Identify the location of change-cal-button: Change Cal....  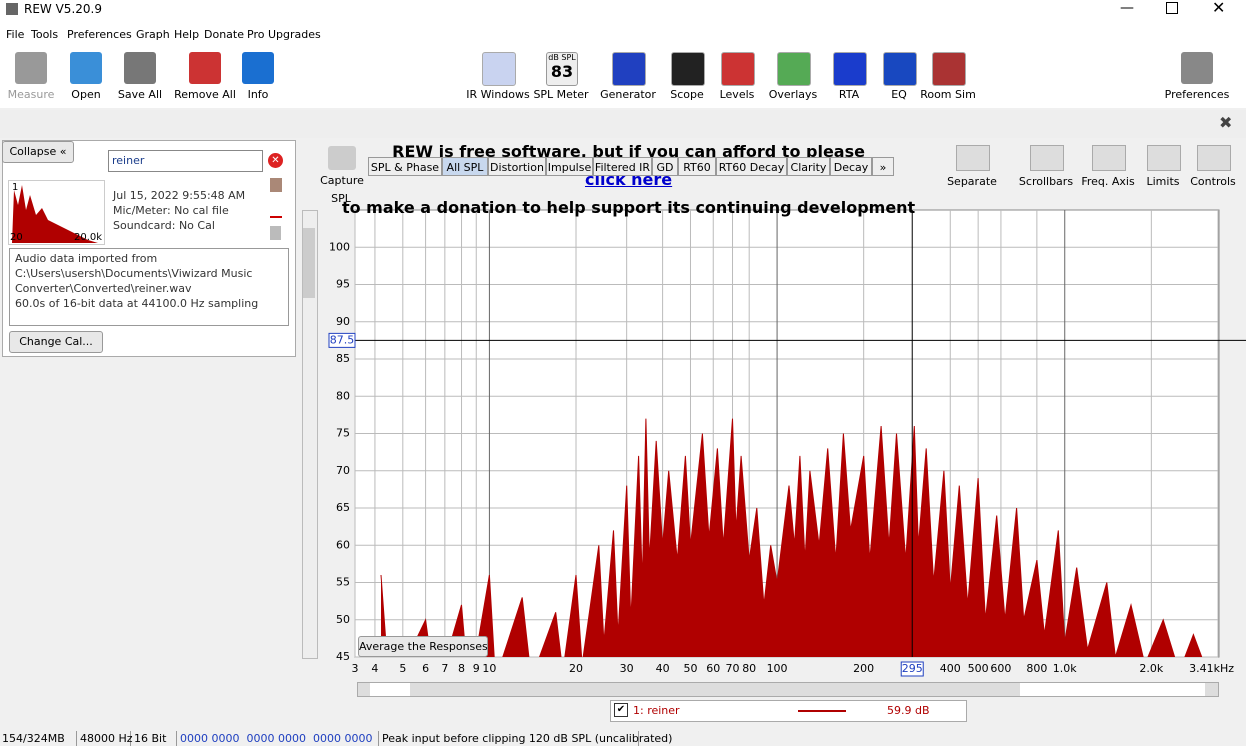
(56, 342).